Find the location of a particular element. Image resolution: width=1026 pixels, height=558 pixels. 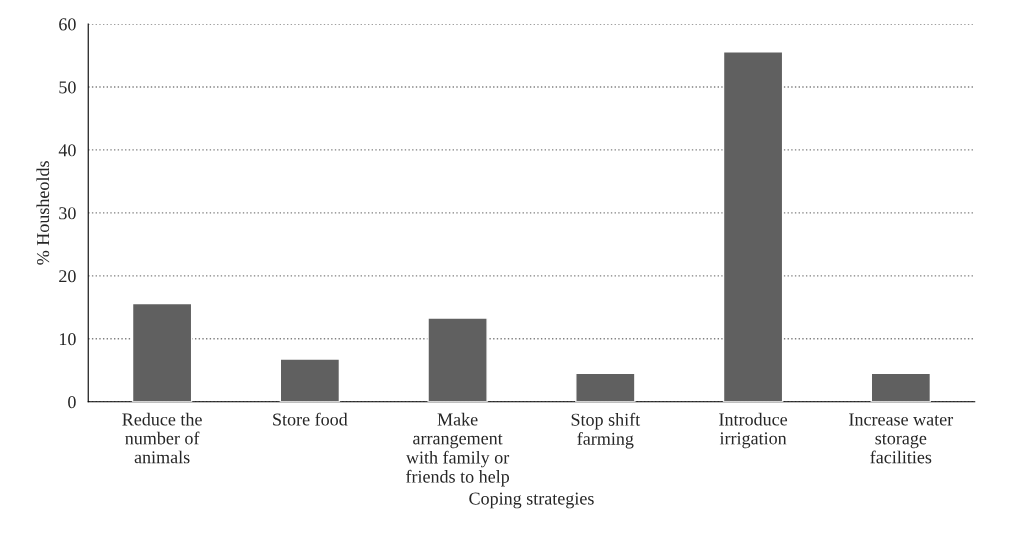

y-tick-label: 10 is located at coordinates (67, 339).